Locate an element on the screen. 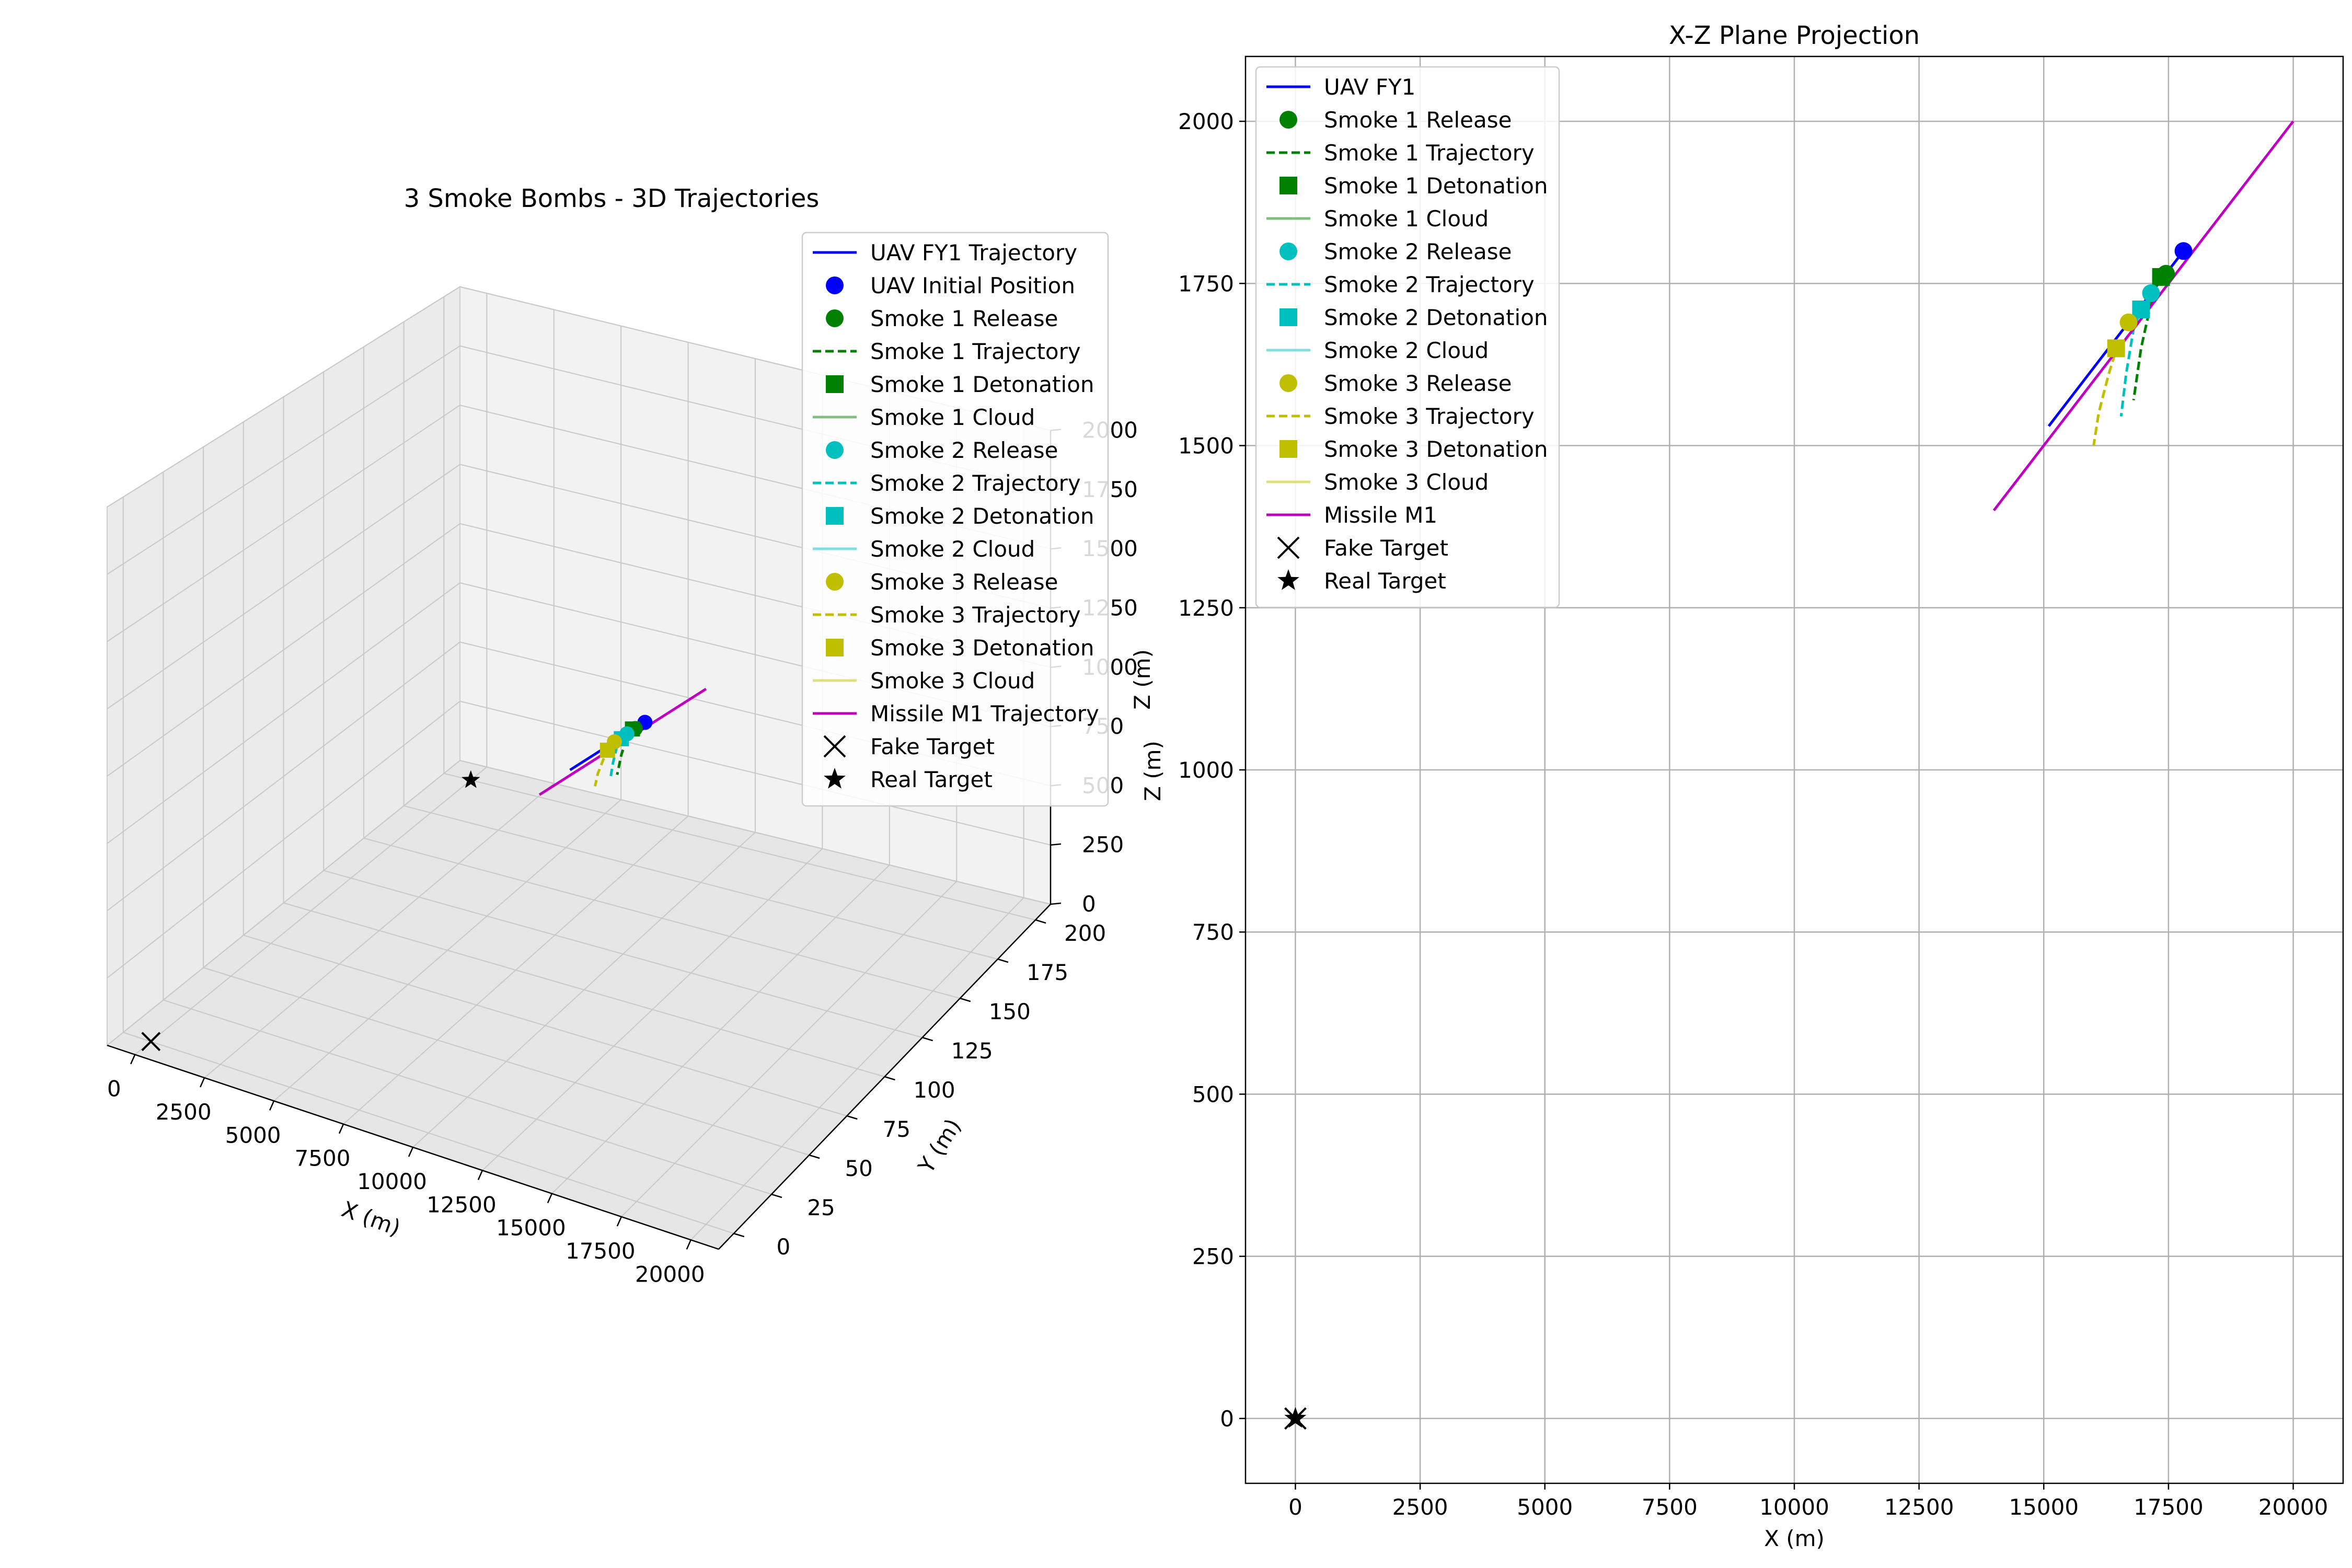 The width and height of the screenshot is (2352, 1568). smoke2-release-marker is located at coordinates (2151, 293).